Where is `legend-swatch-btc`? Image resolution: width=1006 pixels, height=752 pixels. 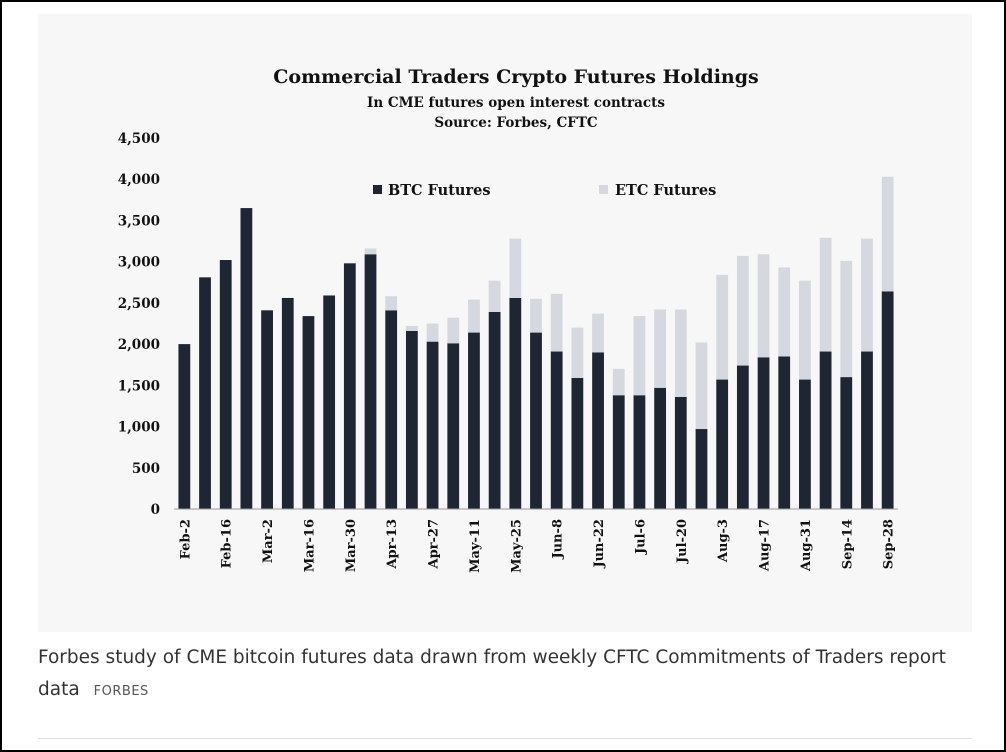
legend-swatch-btc is located at coordinates (377, 189).